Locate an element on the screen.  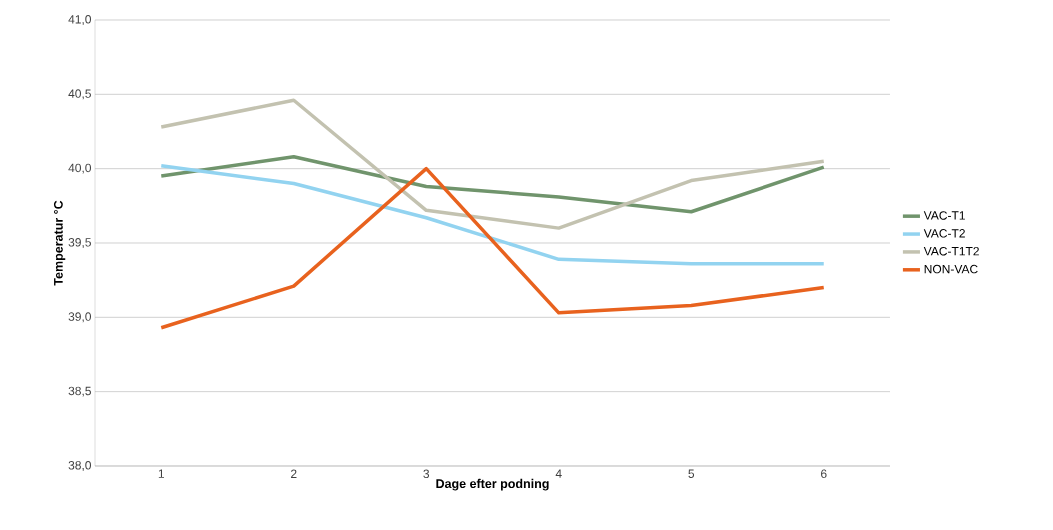
legend-label: VAC-T1T2 is located at coordinates (951, 251).